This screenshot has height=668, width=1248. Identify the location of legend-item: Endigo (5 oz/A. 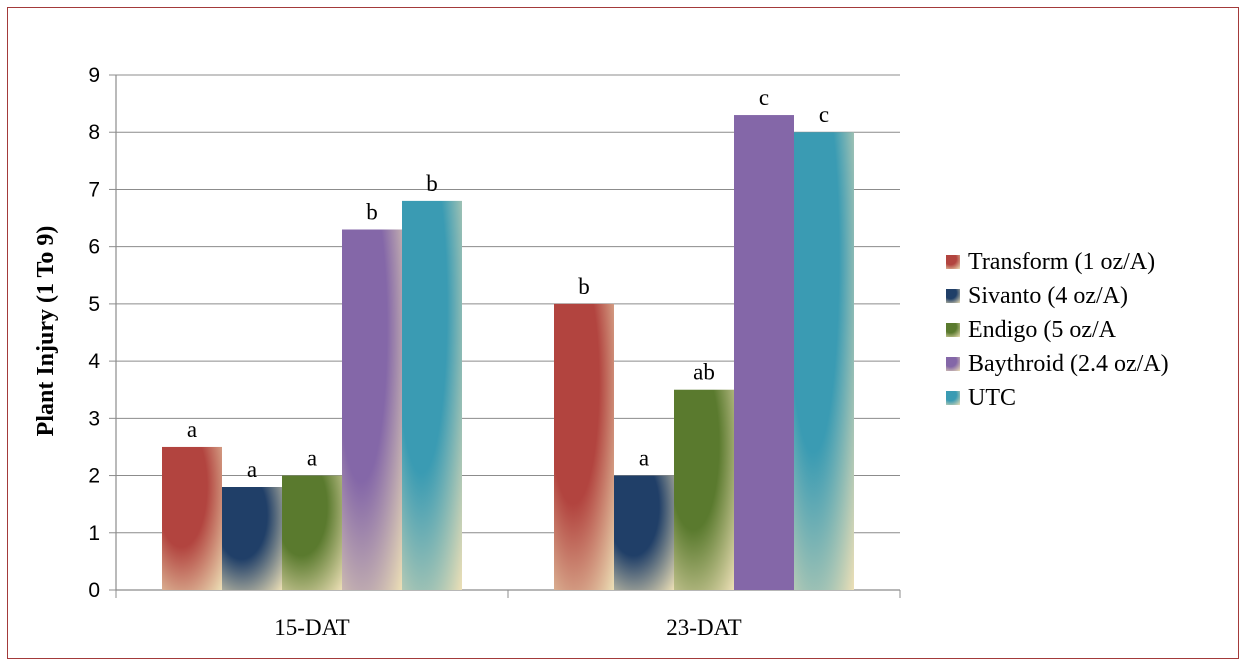
(1031, 330).